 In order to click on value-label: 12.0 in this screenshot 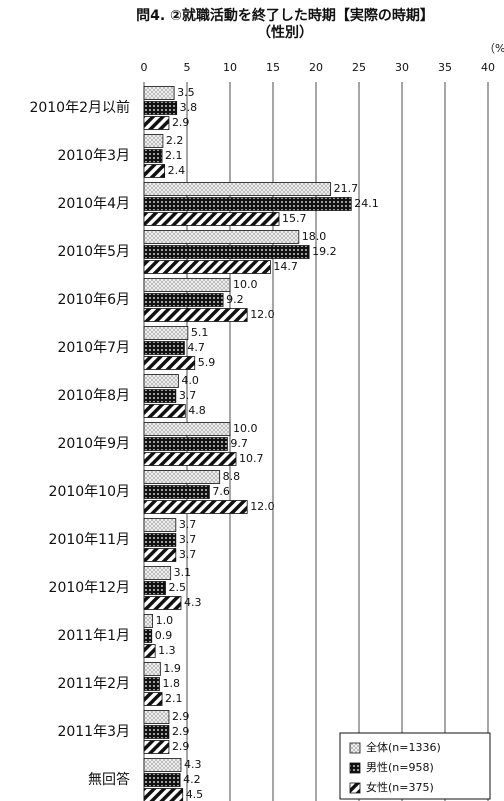, I will do `click(262, 314)`.